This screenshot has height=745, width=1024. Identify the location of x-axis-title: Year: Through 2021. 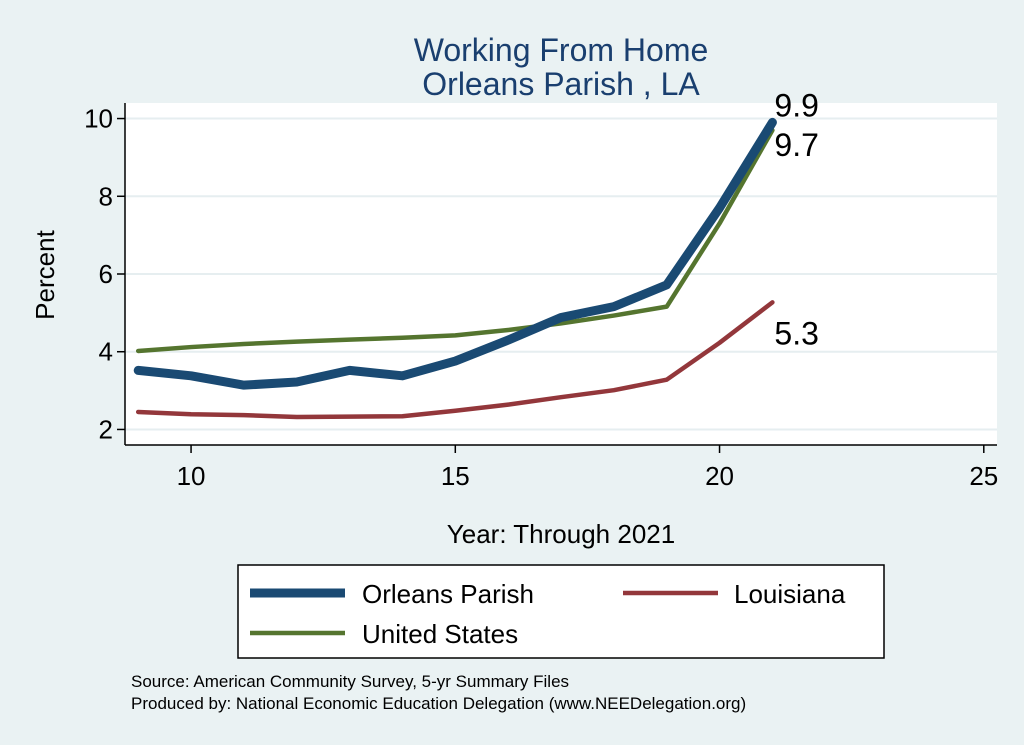
(561, 534).